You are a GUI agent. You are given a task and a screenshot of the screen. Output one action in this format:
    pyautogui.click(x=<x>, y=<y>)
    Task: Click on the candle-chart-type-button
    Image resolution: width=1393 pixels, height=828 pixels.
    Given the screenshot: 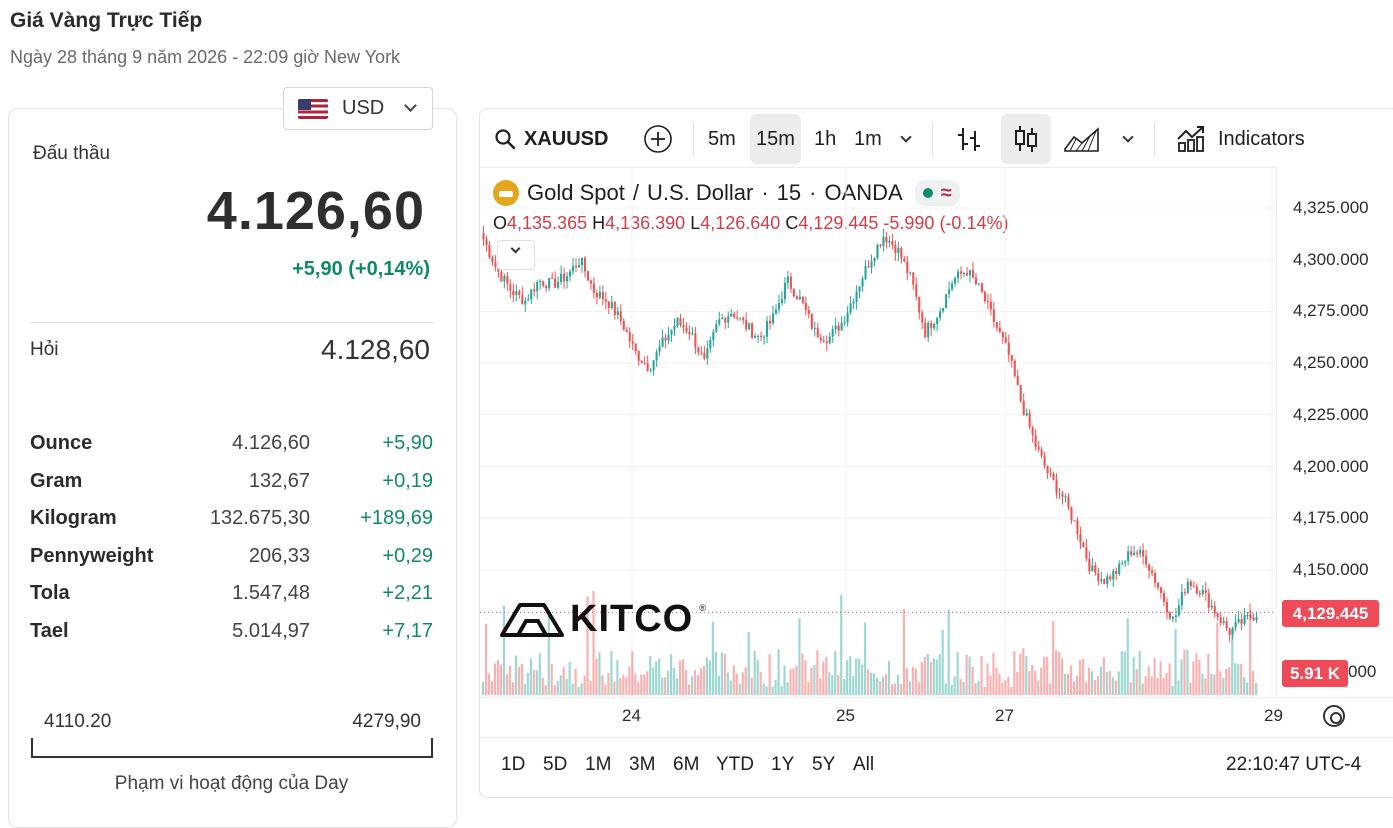 What is the action you would take?
    pyautogui.click(x=1026, y=139)
    